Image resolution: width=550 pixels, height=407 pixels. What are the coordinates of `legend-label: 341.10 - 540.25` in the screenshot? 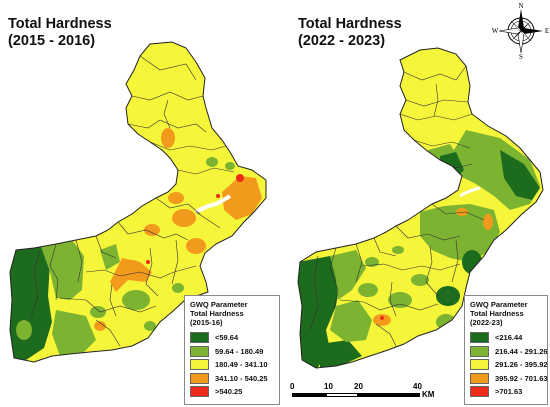 It's located at (241, 378).